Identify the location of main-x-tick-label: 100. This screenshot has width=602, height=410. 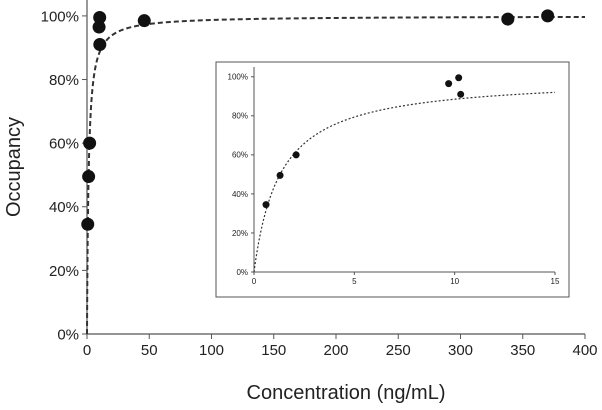
(211, 350).